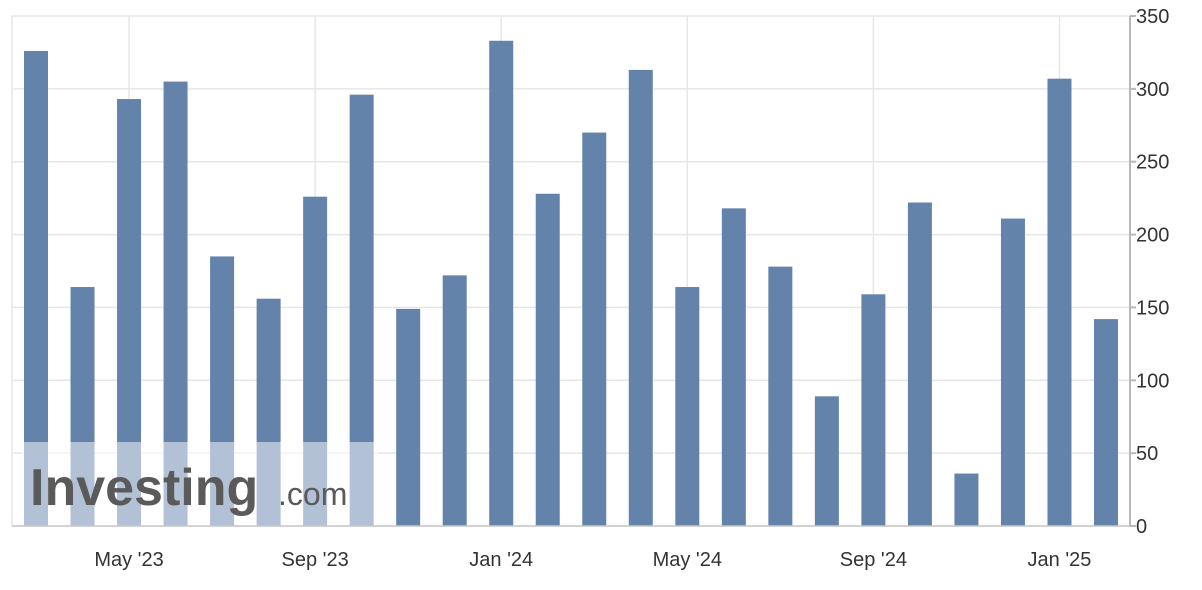  What do you see at coordinates (687, 560) in the screenshot?
I see `x-tick-label: May '24` at bounding box center [687, 560].